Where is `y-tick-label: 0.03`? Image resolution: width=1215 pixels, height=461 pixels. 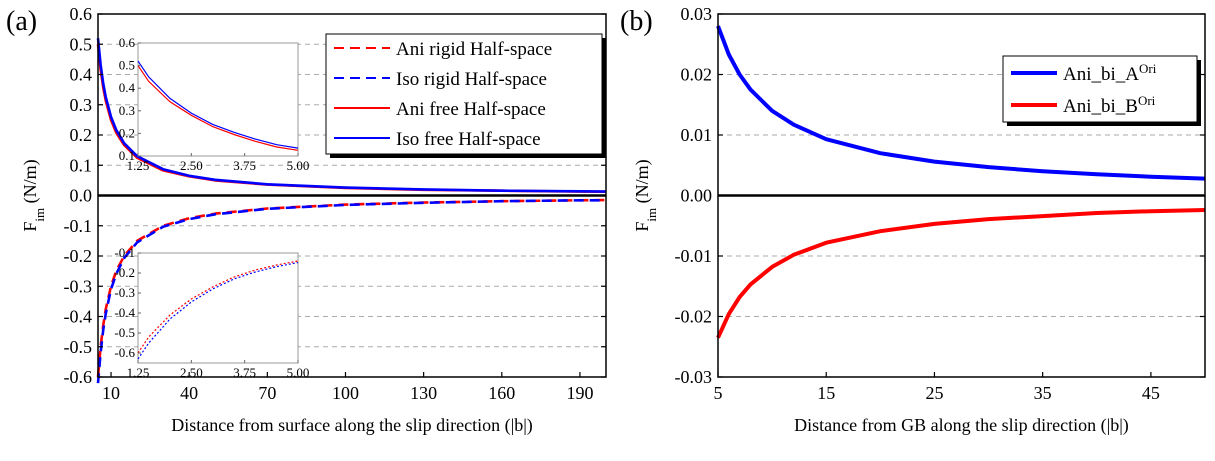 y-tick-label: 0.03 is located at coordinates (697, 14).